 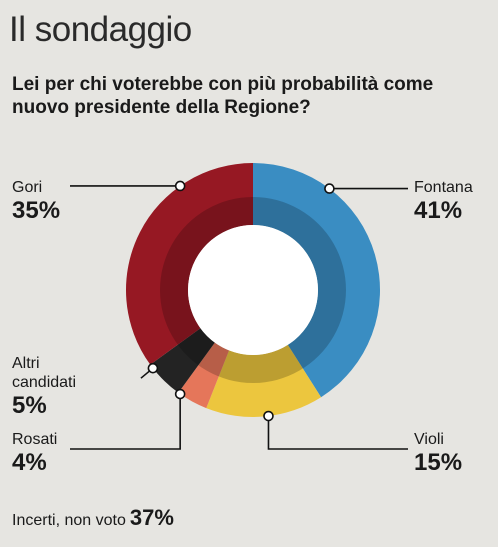 What do you see at coordinates (204, 375) in the screenshot?
I see `slice-rosati` at bounding box center [204, 375].